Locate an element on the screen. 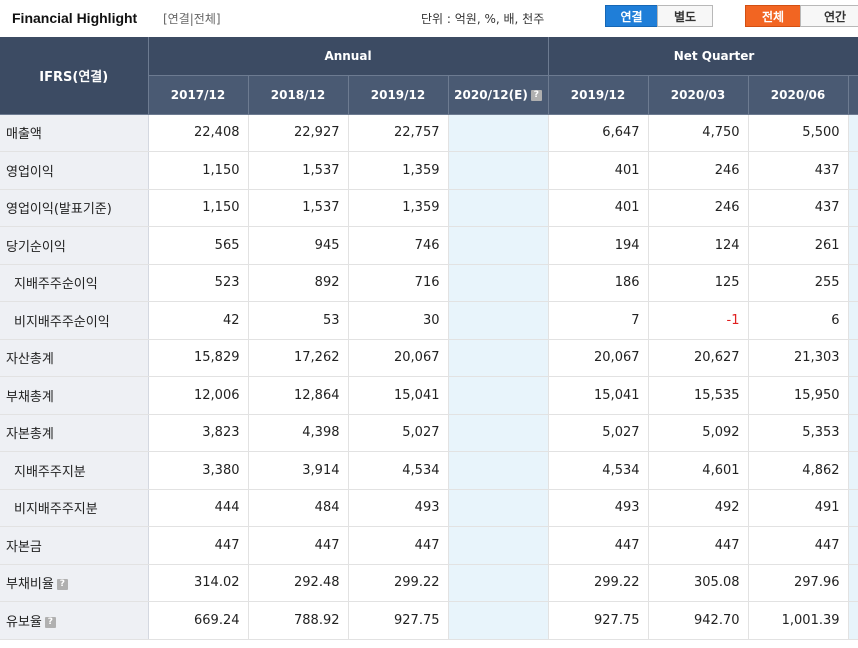  column-header-label: 2020/12(E) is located at coordinates (491, 94).